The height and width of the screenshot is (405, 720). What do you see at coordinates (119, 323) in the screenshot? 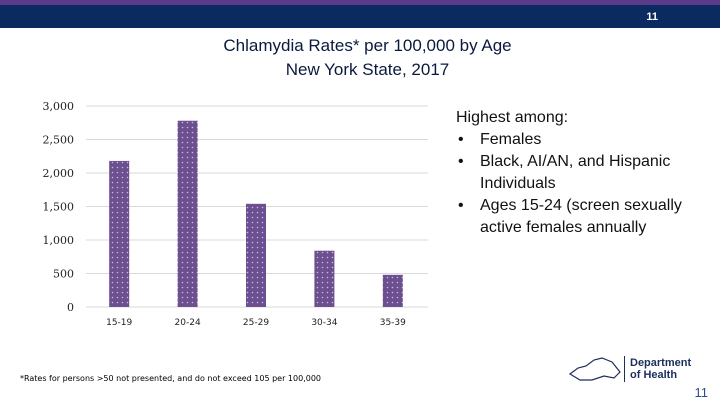
I see `x-tick-label: 15-19` at bounding box center [119, 323].